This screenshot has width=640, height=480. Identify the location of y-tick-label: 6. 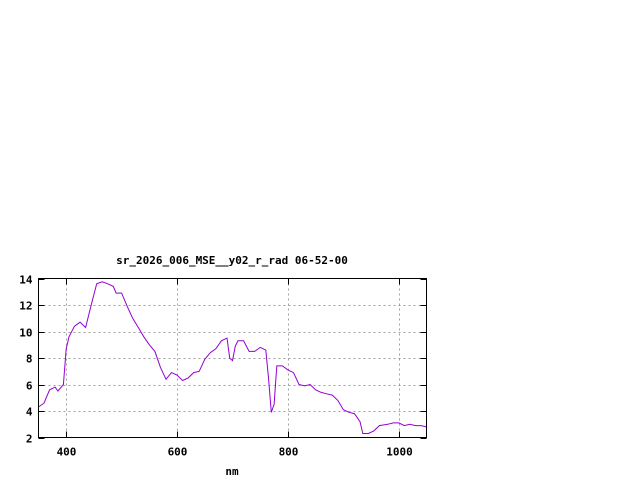
(29, 386).